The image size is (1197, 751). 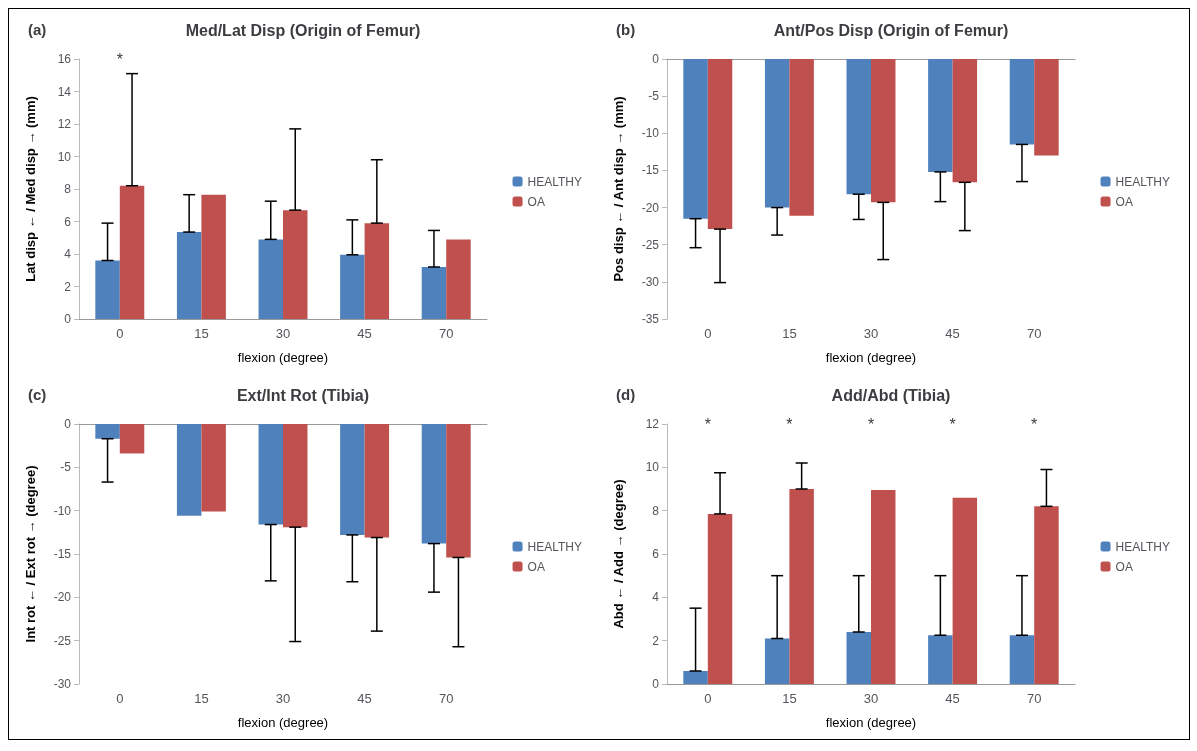 I want to click on text: (d), so click(x=626, y=394).